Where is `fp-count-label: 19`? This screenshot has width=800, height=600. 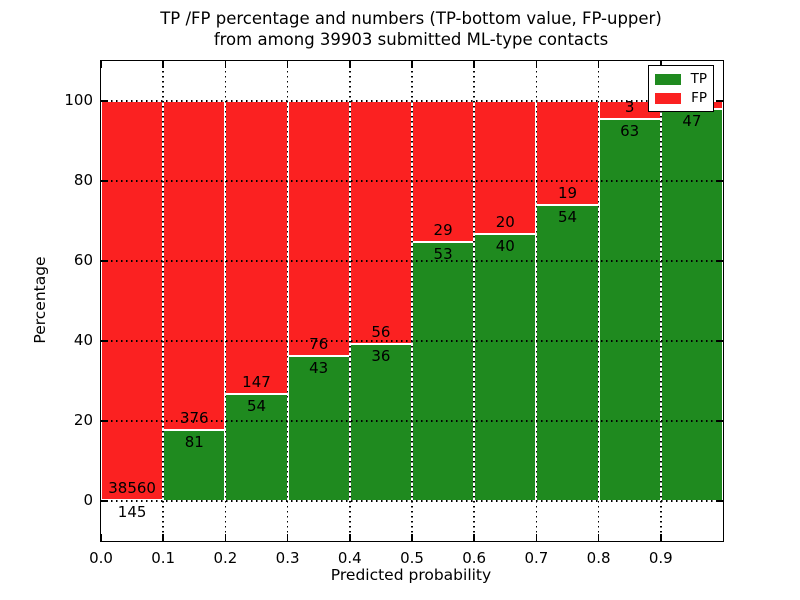 fp-count-label: 19 is located at coordinates (567, 193).